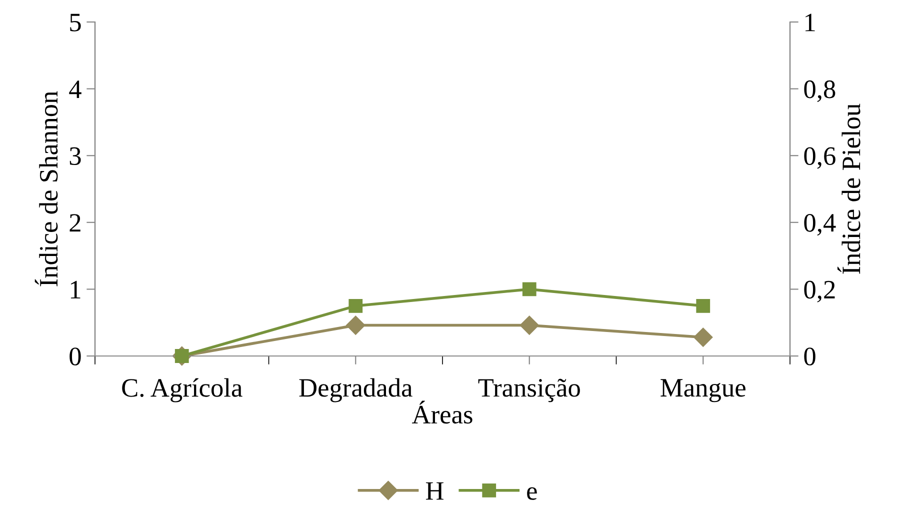 The width and height of the screenshot is (897, 529). Describe the element at coordinates (810, 357) in the screenshot. I see `y2-tick-label: 0` at that location.